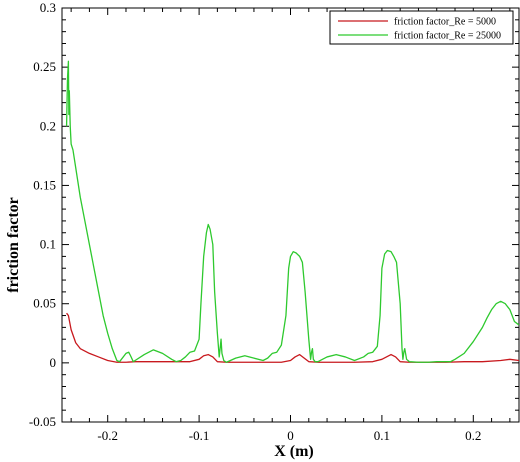  What do you see at coordinates (13, 245) in the screenshot?
I see `y-axis-title: friction factor` at bounding box center [13, 245].